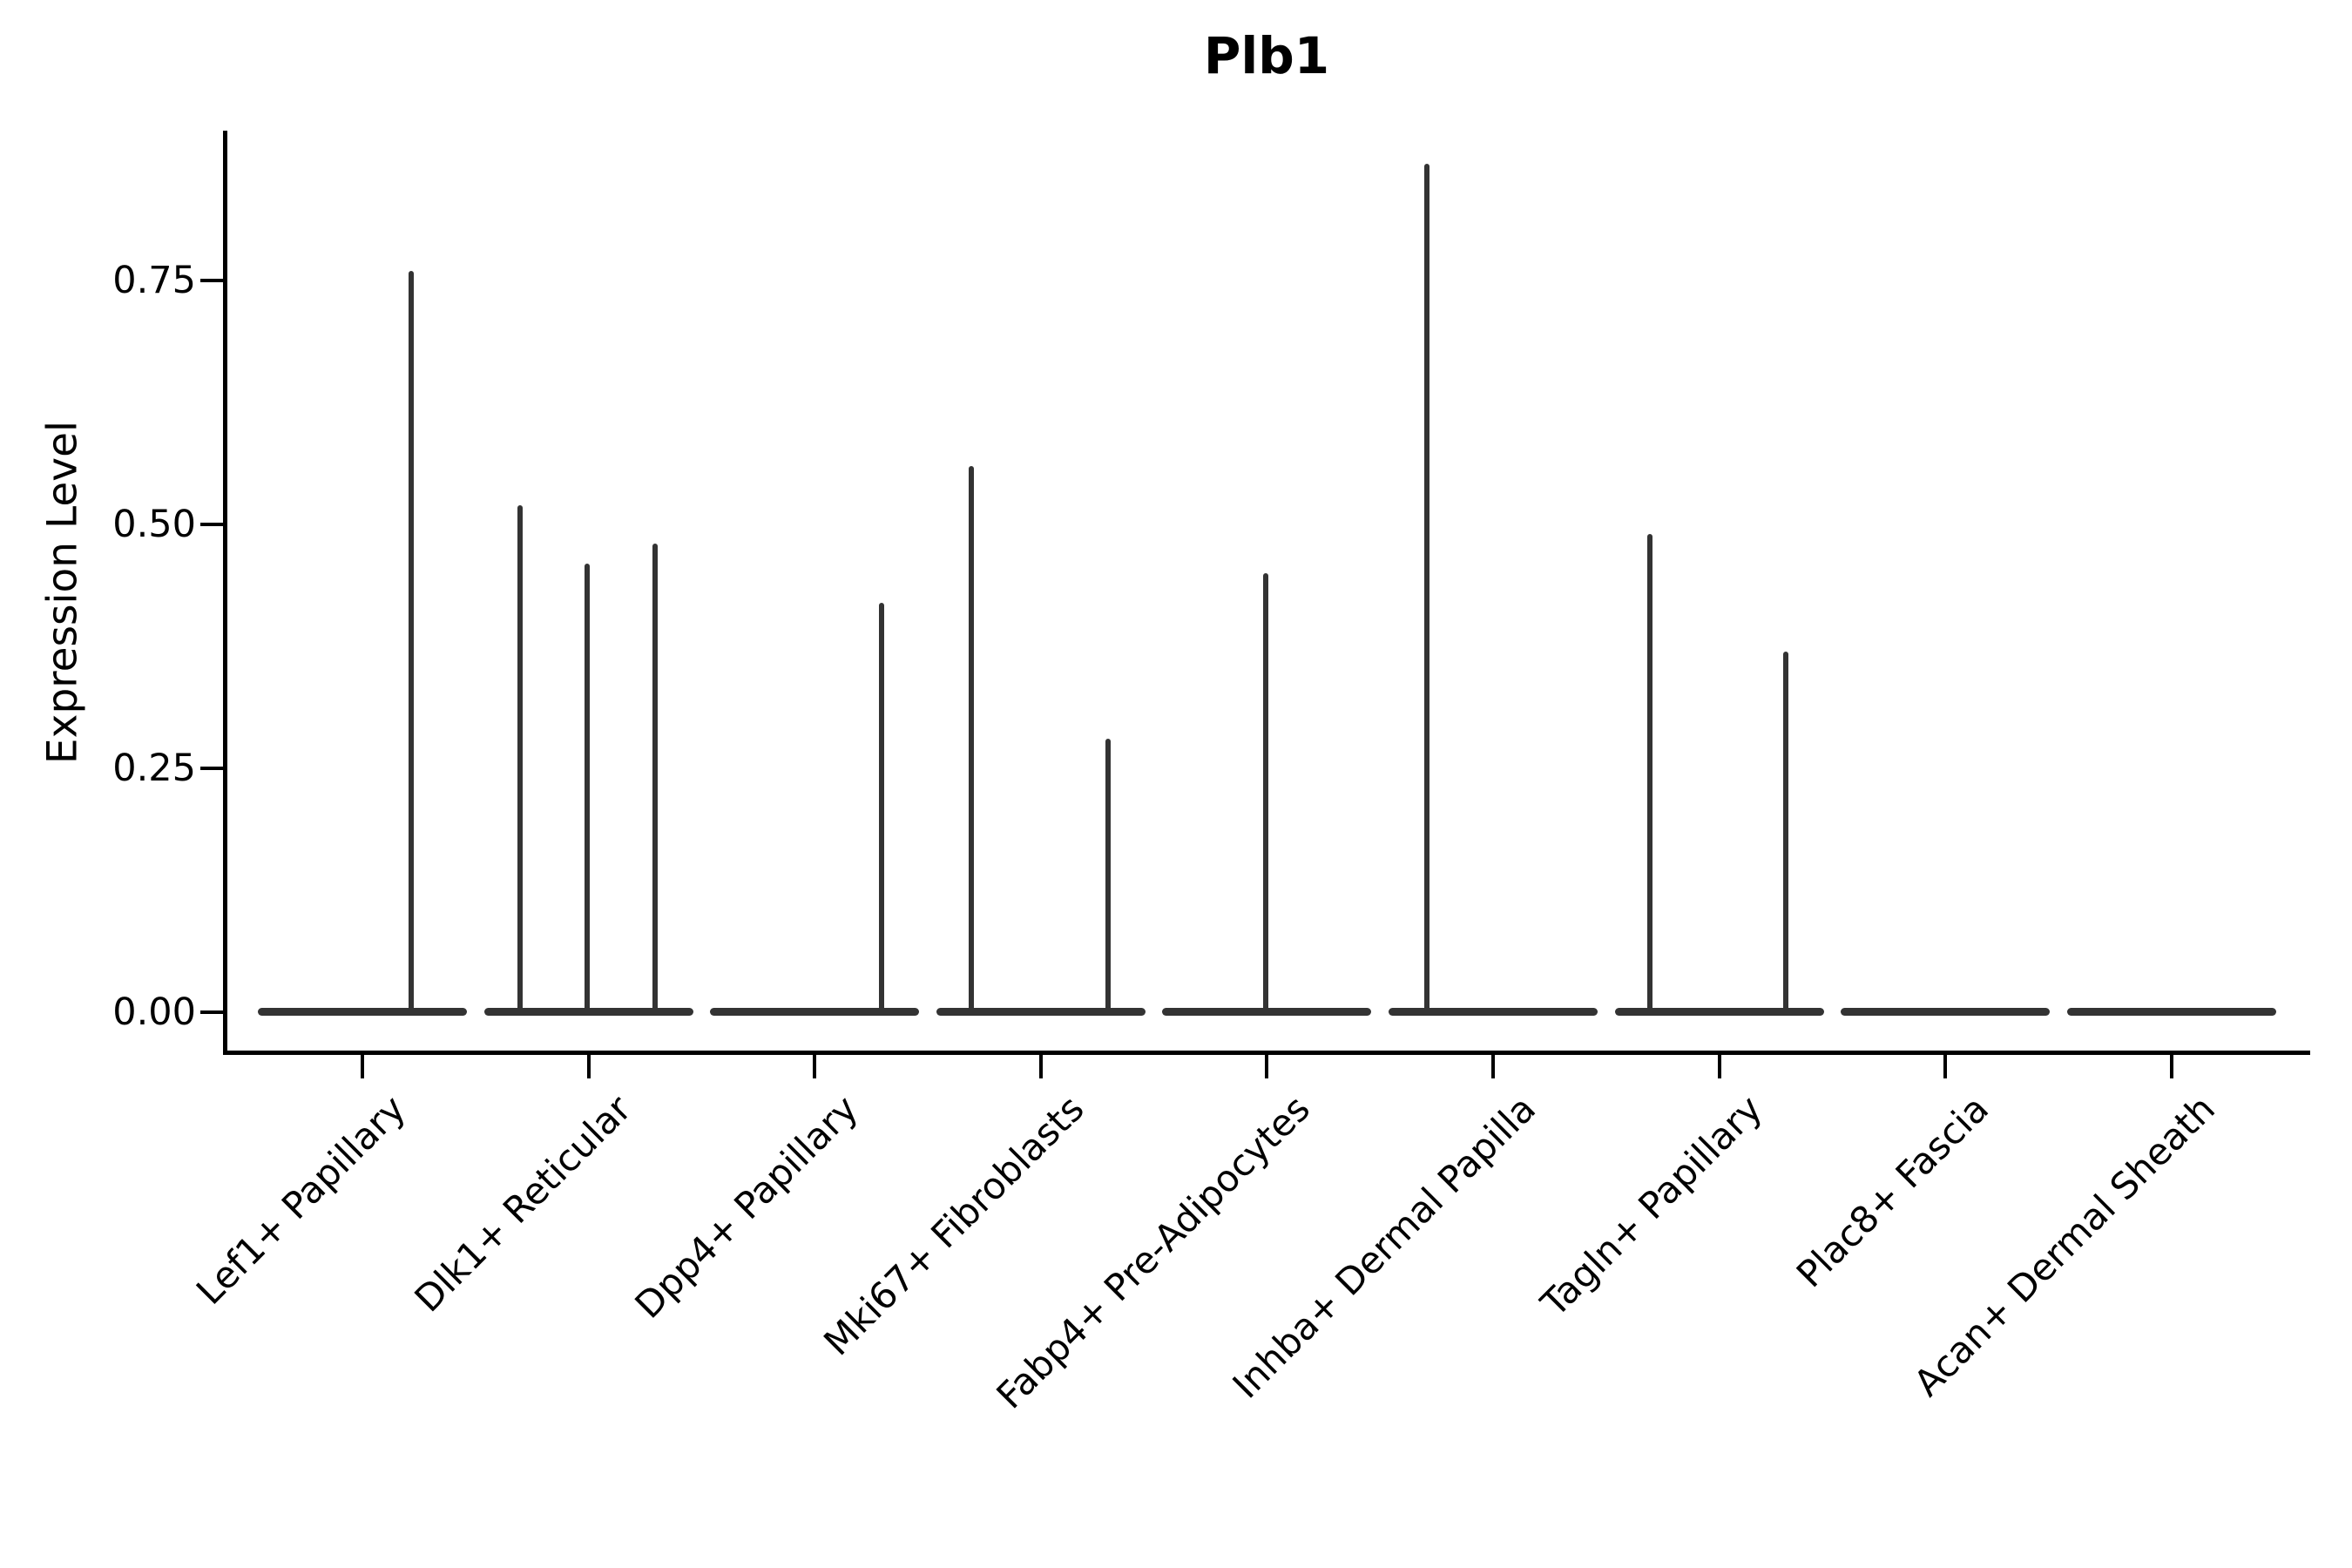  I want to click on y-tick-label-0.25: 0.25, so click(154, 768).